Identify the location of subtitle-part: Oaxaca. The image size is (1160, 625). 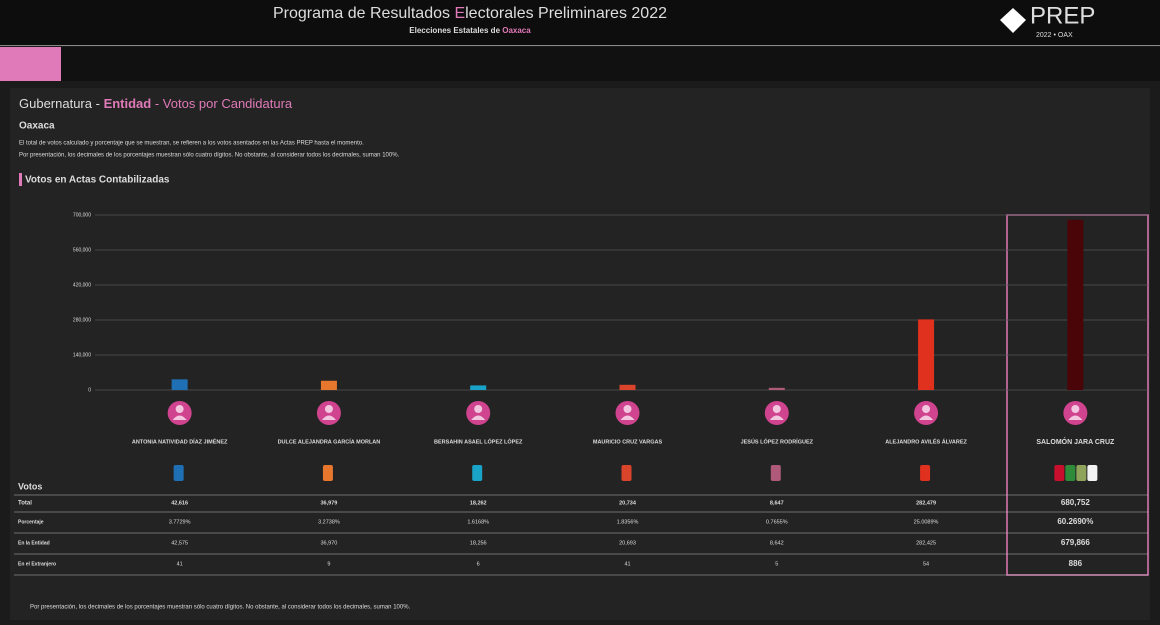
(516, 30).